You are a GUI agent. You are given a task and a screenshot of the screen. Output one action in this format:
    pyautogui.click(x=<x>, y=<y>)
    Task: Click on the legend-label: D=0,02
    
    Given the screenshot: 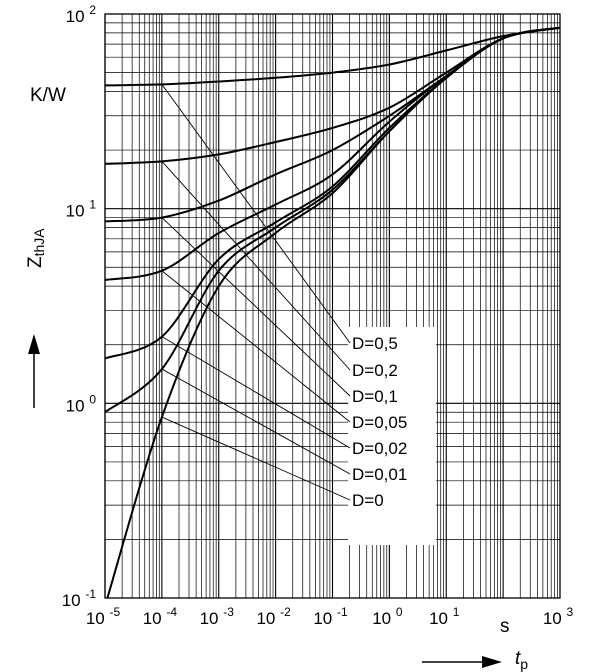 What is the action you would take?
    pyautogui.click(x=379, y=448)
    